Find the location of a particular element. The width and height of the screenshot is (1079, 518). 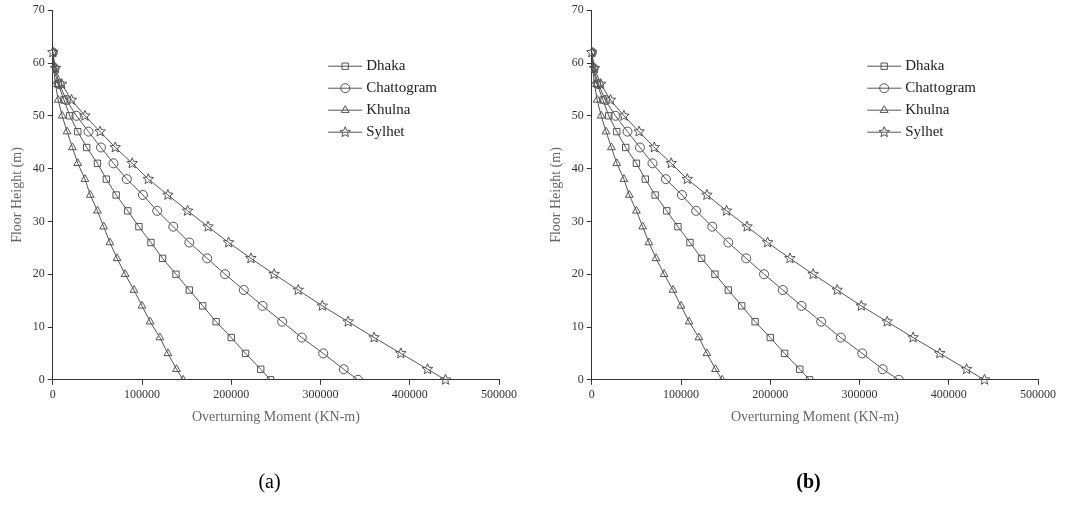

text: (a) is located at coordinates (269, 481).